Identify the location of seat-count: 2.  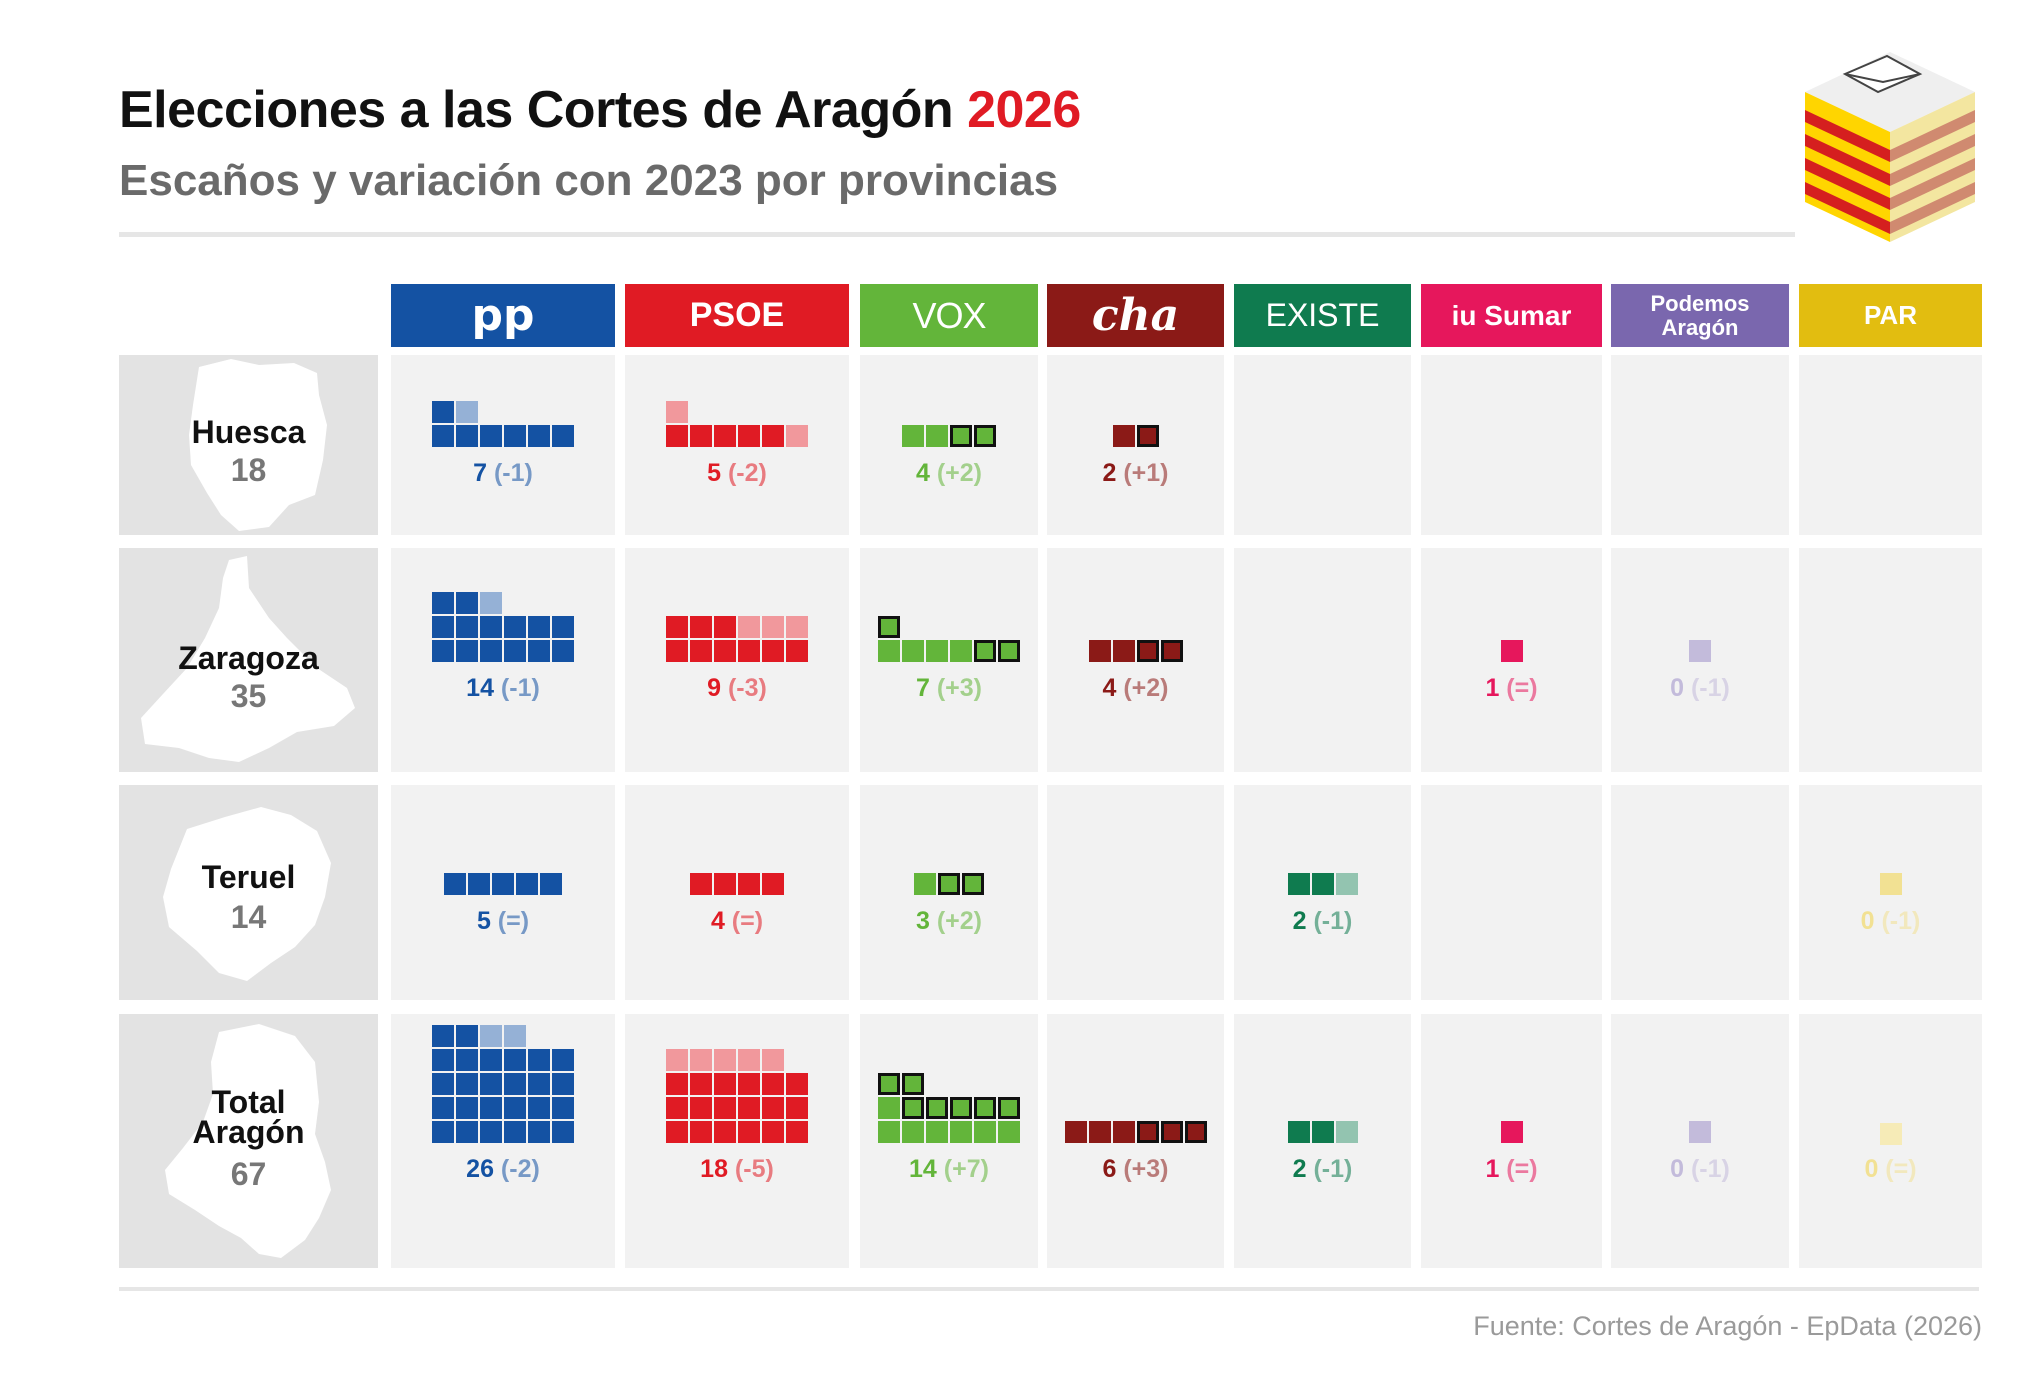
(1299, 920).